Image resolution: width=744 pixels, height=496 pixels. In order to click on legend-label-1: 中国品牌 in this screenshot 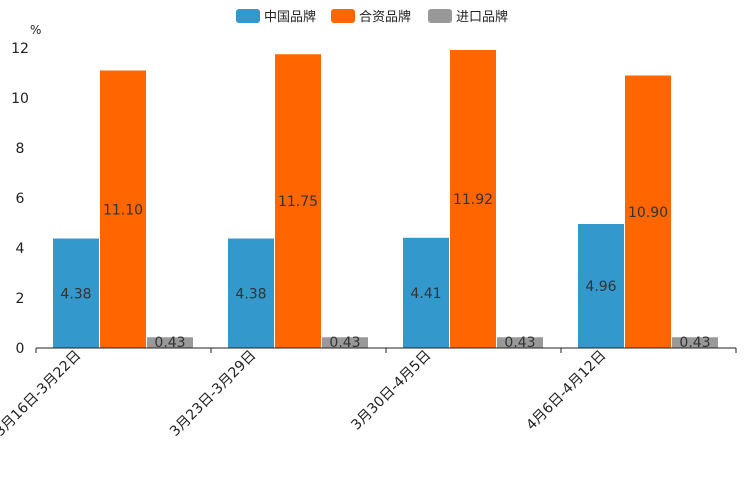, I will do `click(290, 17)`.